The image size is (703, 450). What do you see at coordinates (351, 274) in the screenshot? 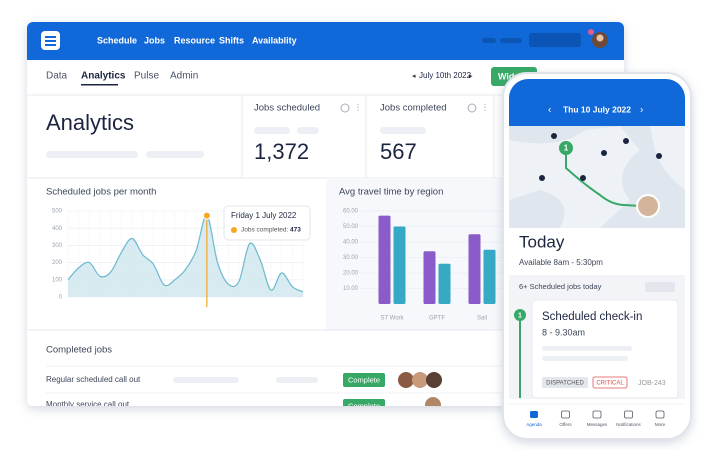
I see `y-tick-label: 20.00` at bounding box center [351, 274].